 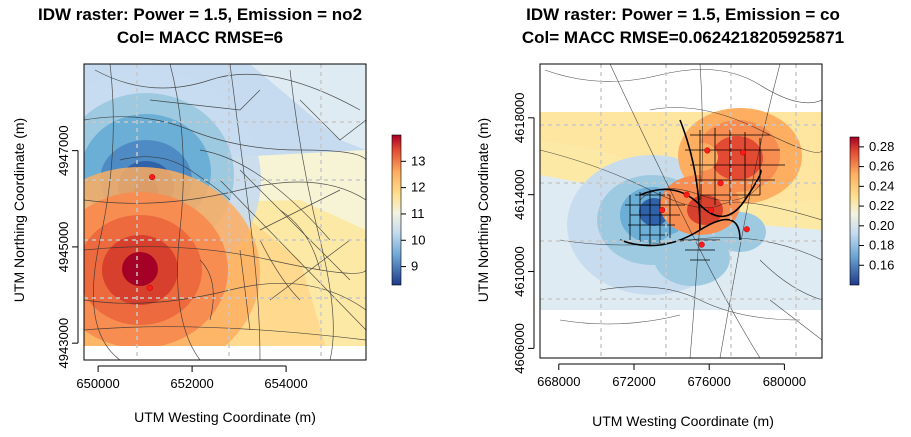 What do you see at coordinates (285, 383) in the screenshot?
I see `x-tick-label: 654000` at bounding box center [285, 383].